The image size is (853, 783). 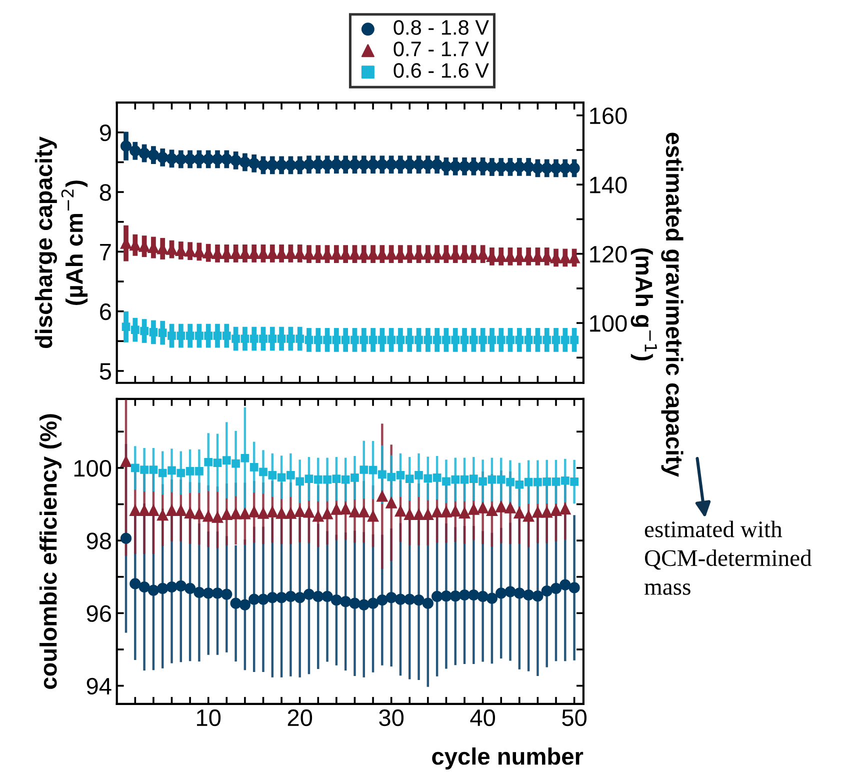 What do you see at coordinates (441, 70) in the screenshot?
I see `legend-label: 0.6 - 1.6 V` at bounding box center [441, 70].